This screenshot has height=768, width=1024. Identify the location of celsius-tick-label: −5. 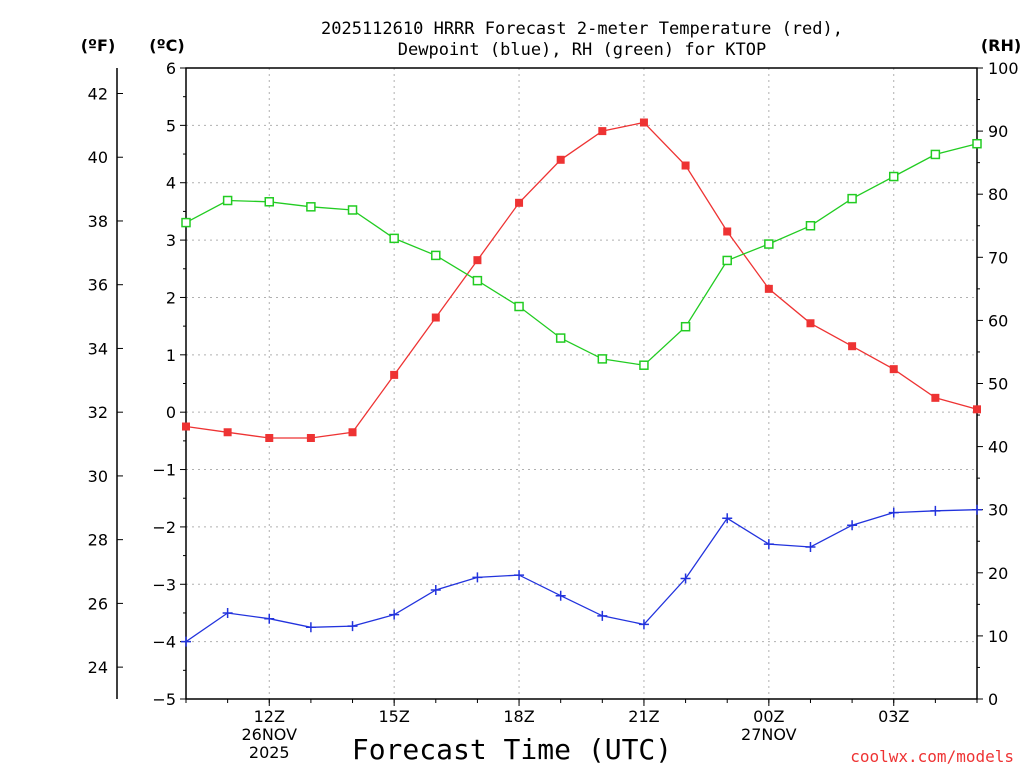
(164, 699).